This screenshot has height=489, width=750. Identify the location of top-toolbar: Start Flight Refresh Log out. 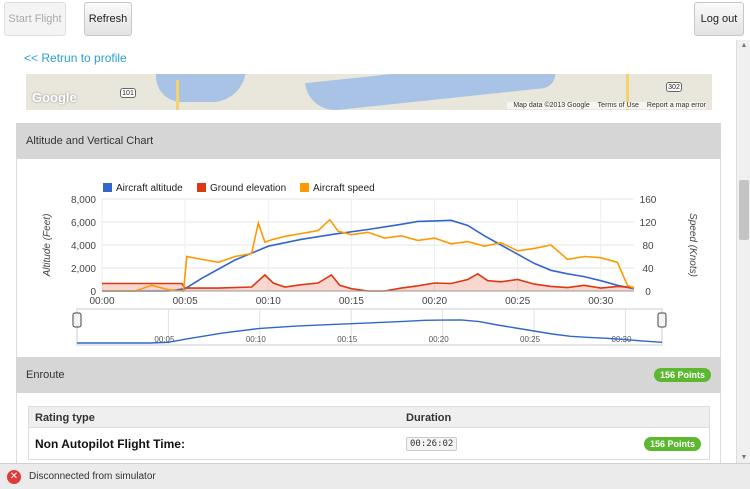
(375, 20).